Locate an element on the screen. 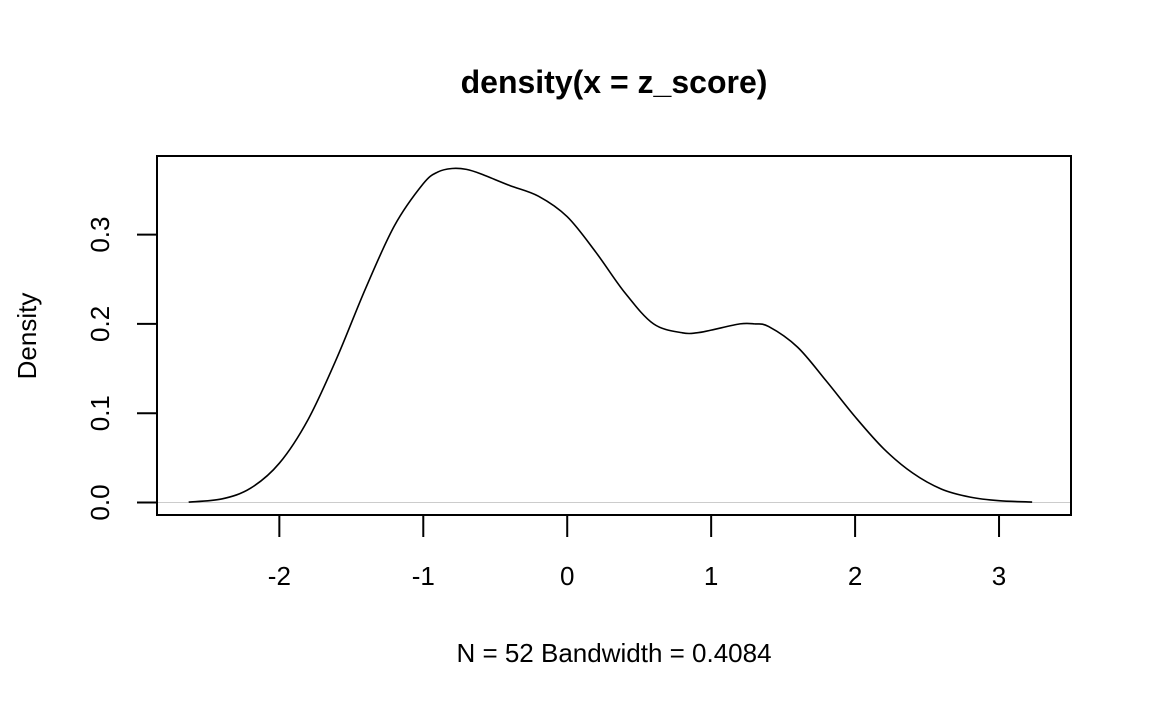 The width and height of the screenshot is (1152, 711). x-tick-label: 2 is located at coordinates (855, 576).